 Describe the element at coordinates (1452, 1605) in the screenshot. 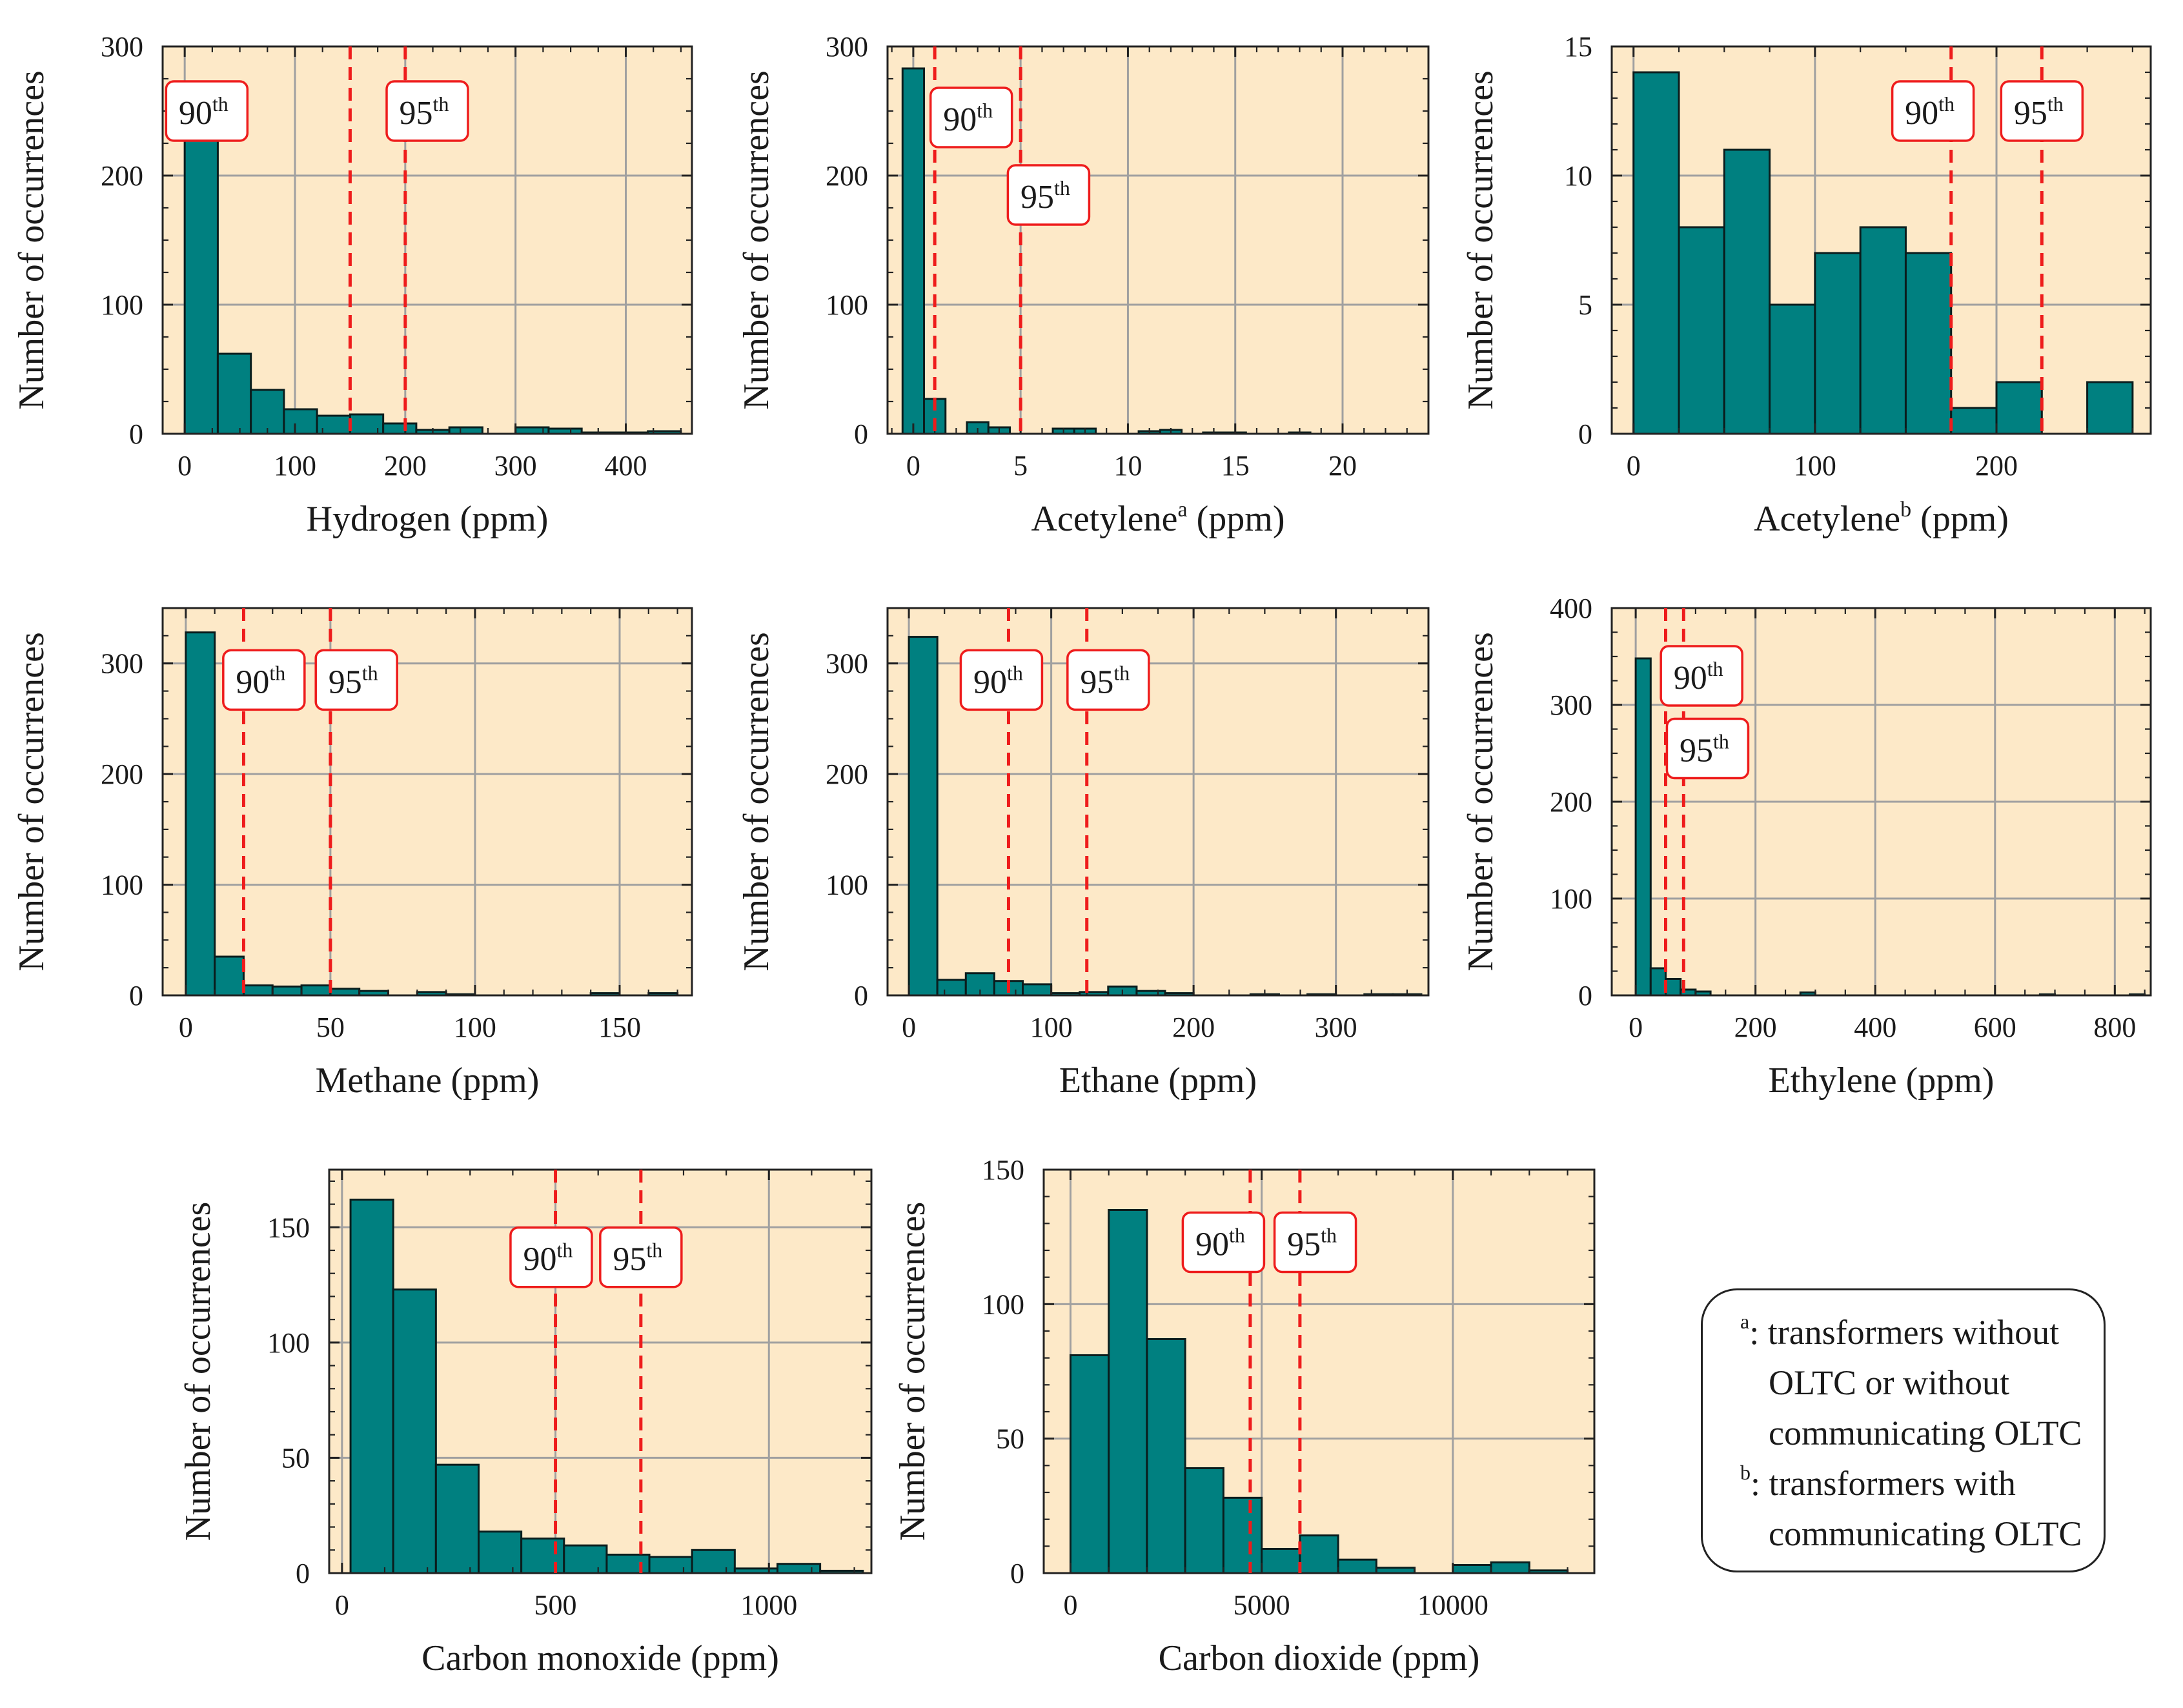

I see `x-tick-label: 10000` at that location.